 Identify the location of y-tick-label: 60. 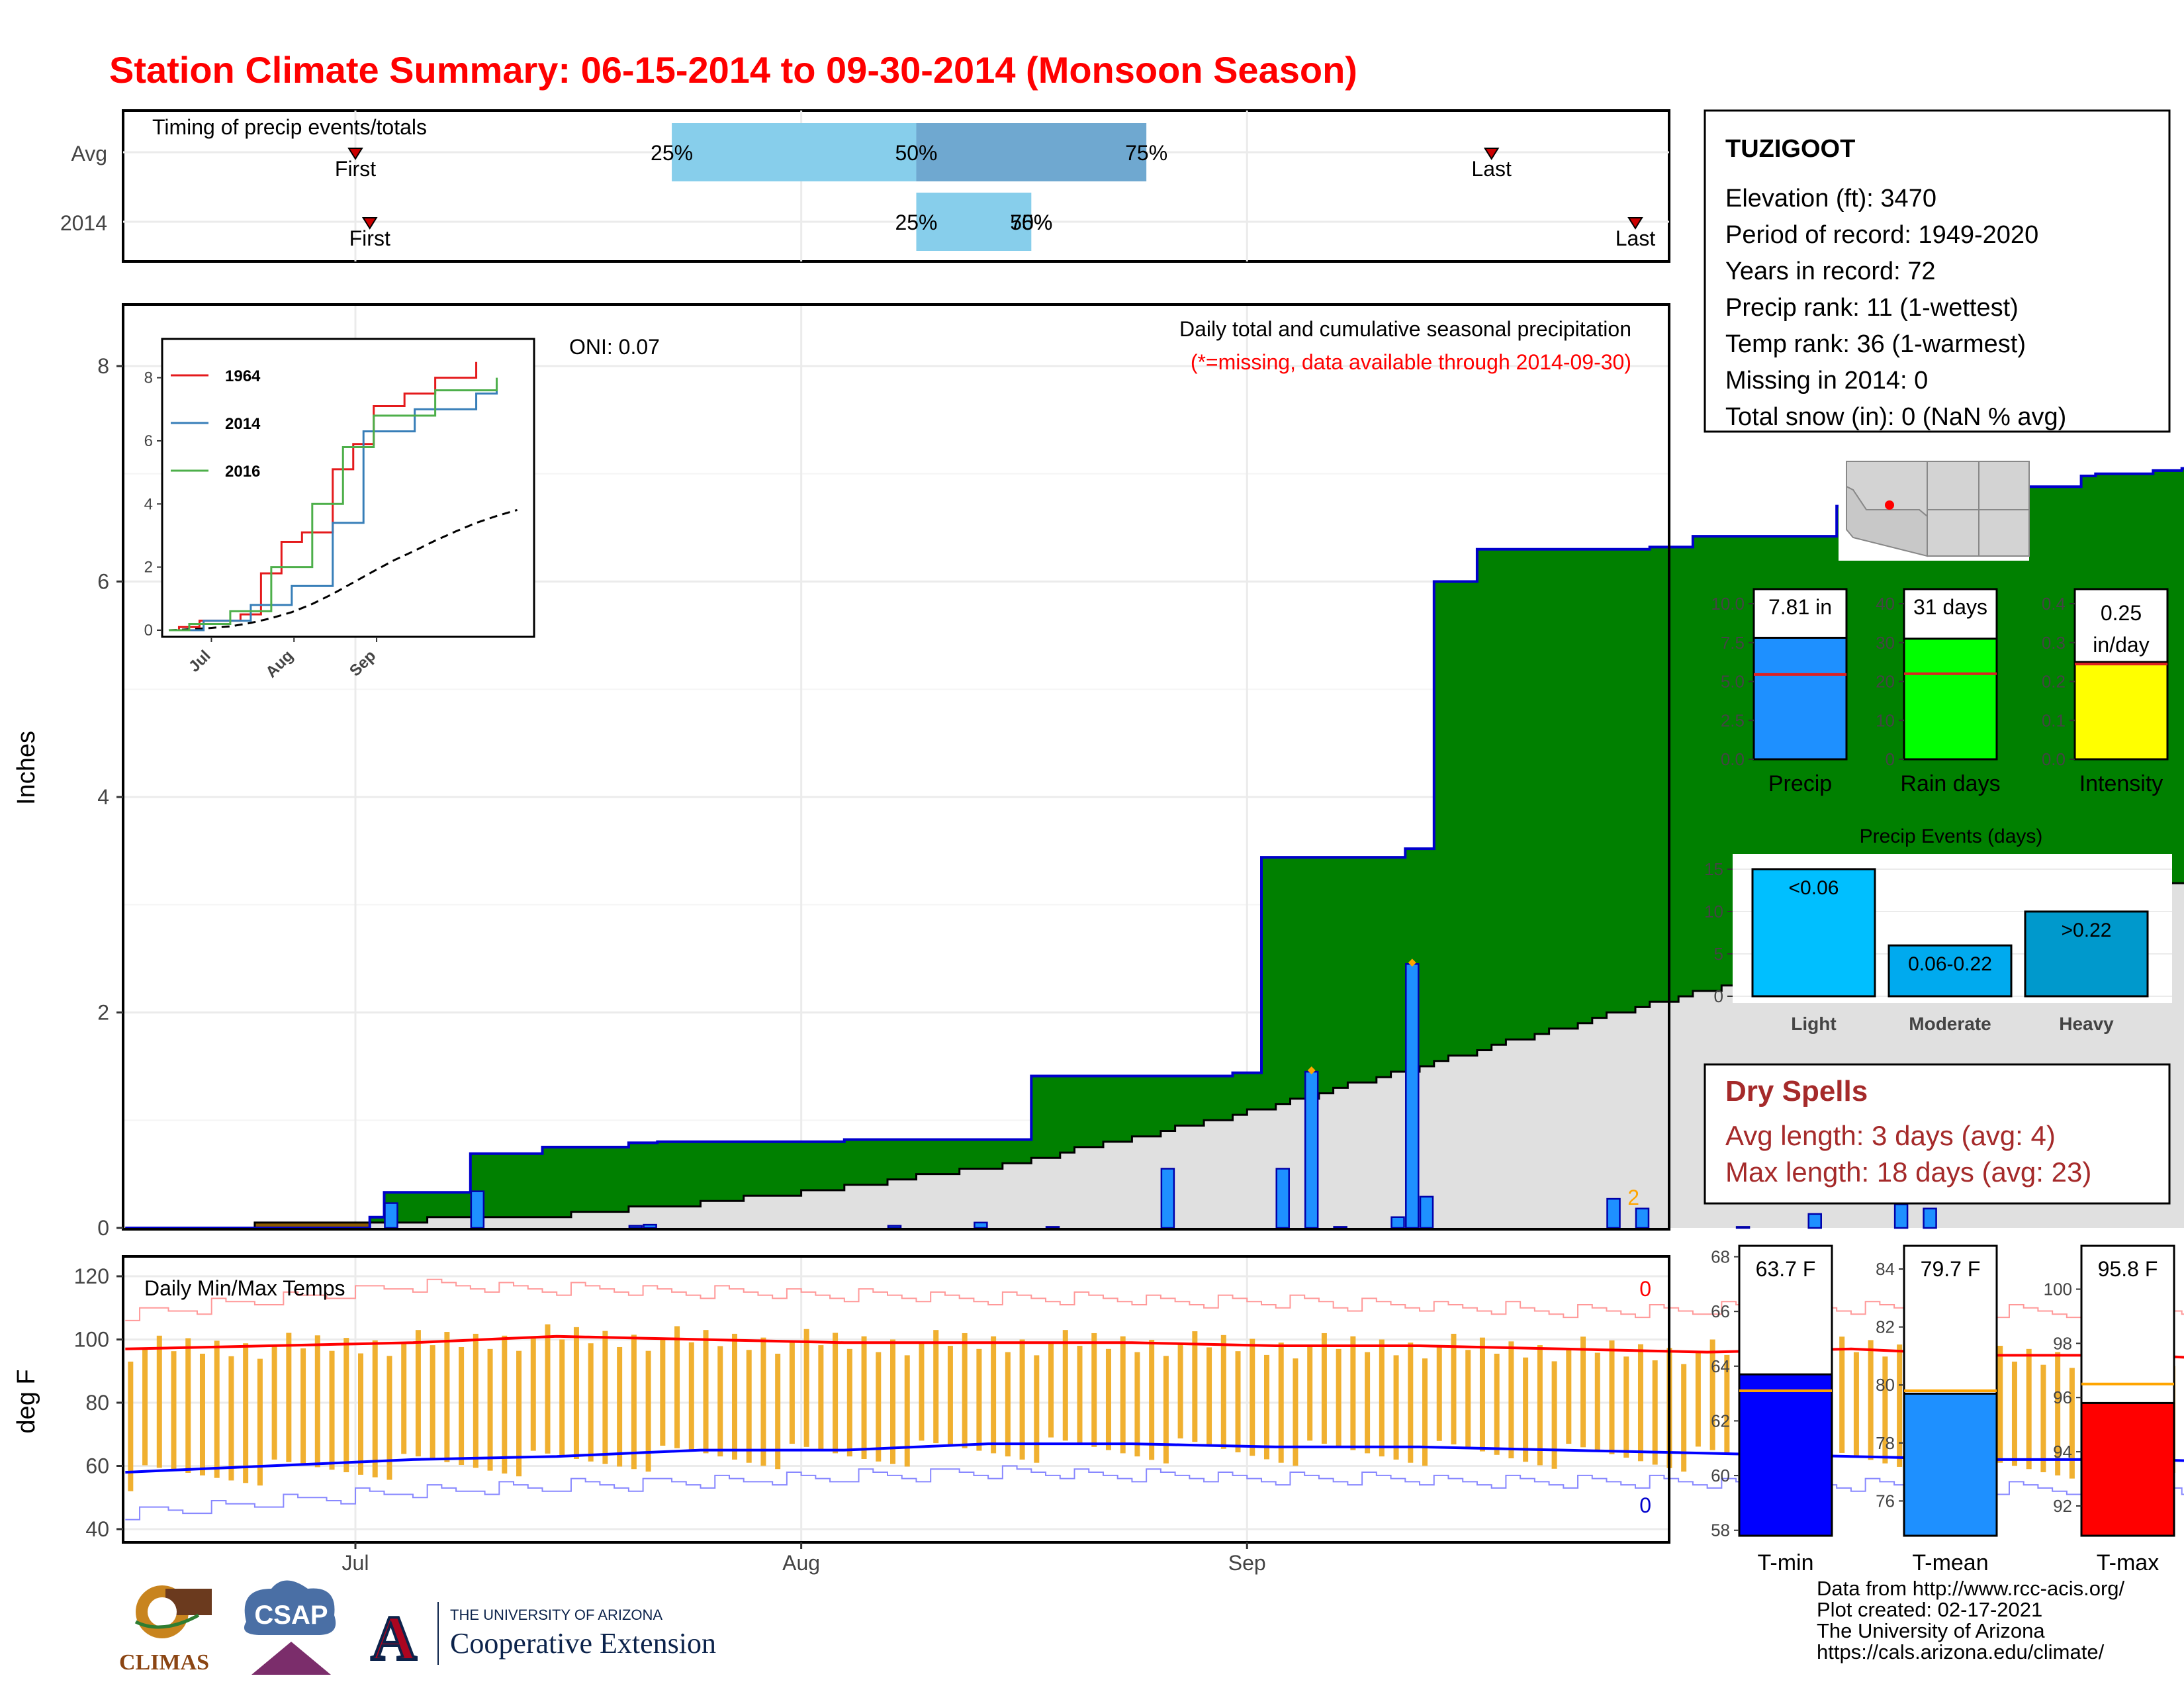
(1720, 1475).